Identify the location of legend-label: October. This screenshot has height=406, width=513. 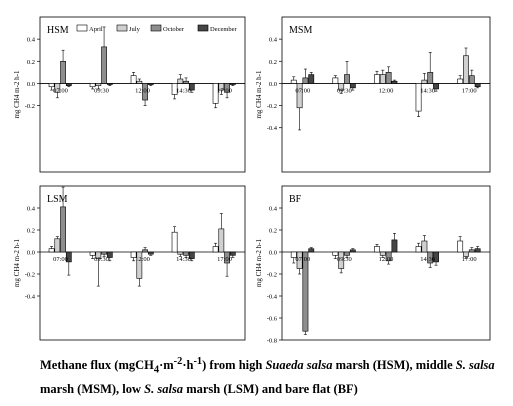
(174, 29).